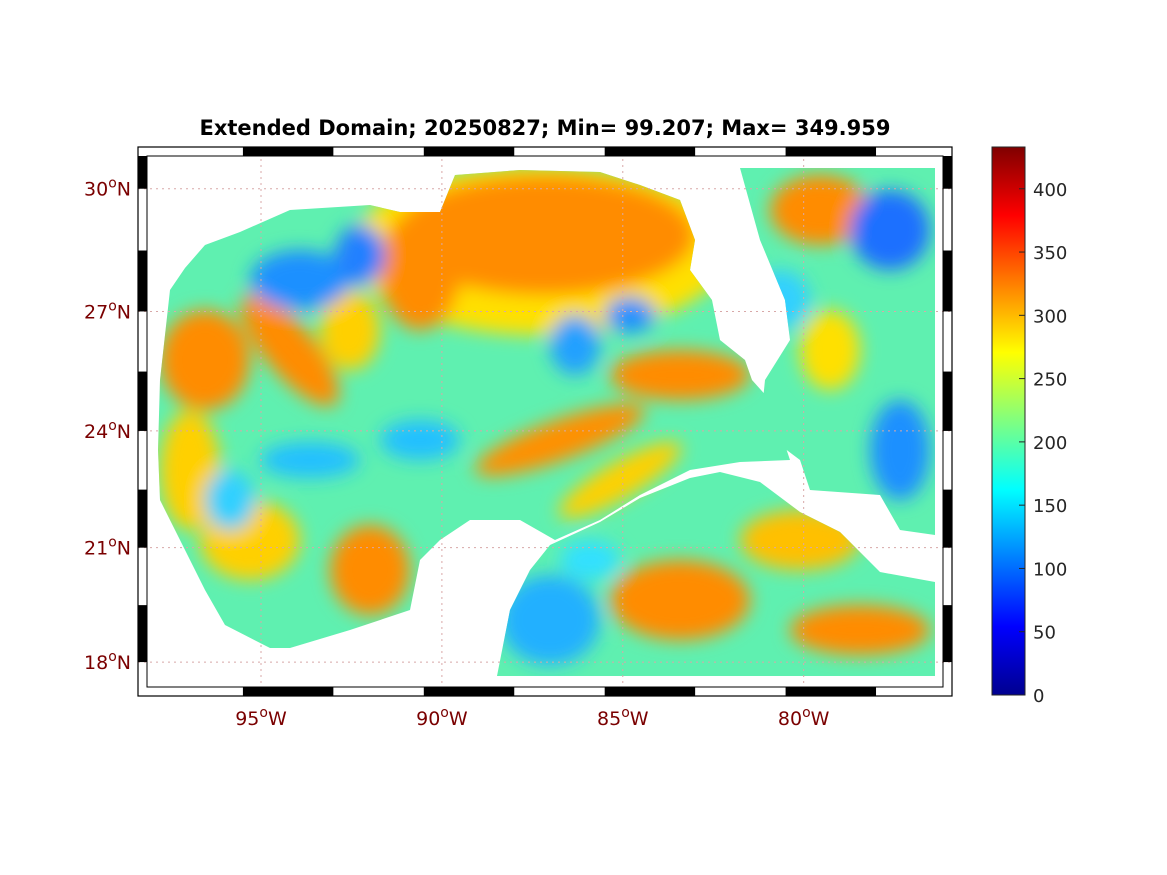  What do you see at coordinates (1038, 696) in the screenshot?
I see `colorbar-tick-label: 0` at bounding box center [1038, 696].